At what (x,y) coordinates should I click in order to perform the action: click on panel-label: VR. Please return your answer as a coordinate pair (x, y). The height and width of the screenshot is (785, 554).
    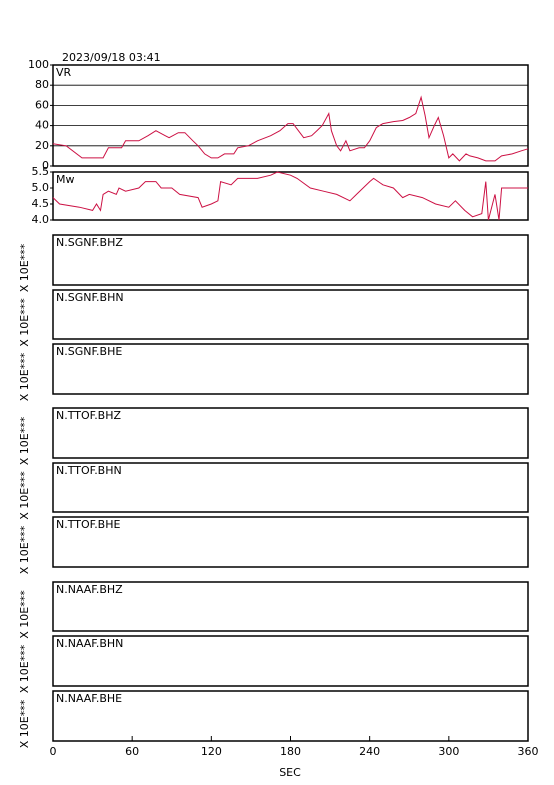
    Looking at the image, I should click on (64, 72).